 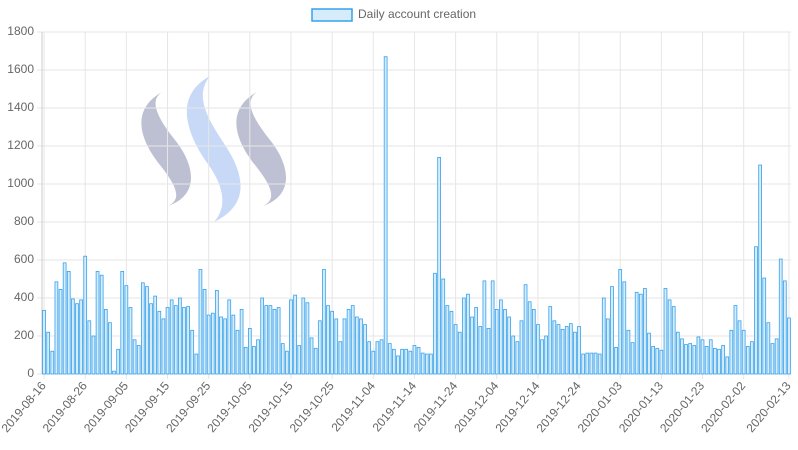 What do you see at coordinates (20, 69) in the screenshot?
I see `y-tick-label: 1600` at bounding box center [20, 69].